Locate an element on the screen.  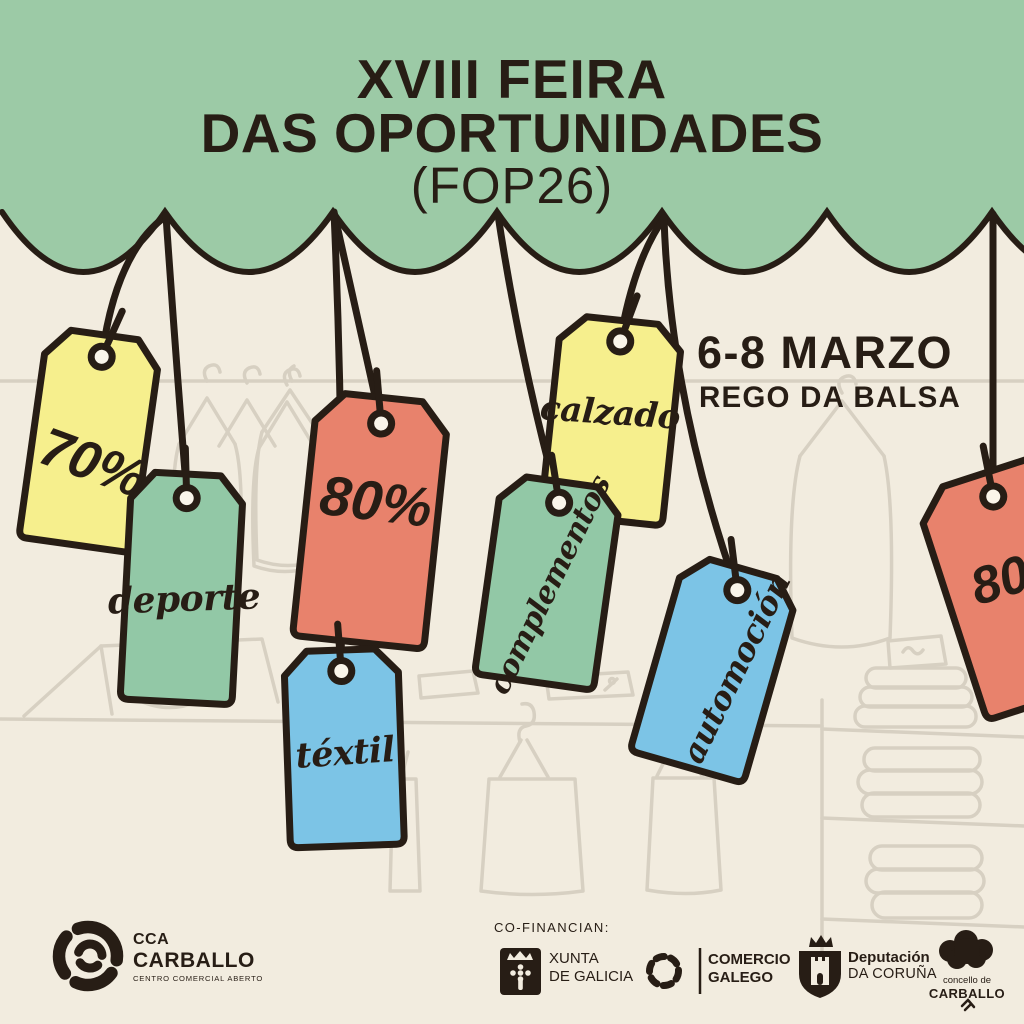
concello-de-carballo-logo is located at coordinates (966, 971).